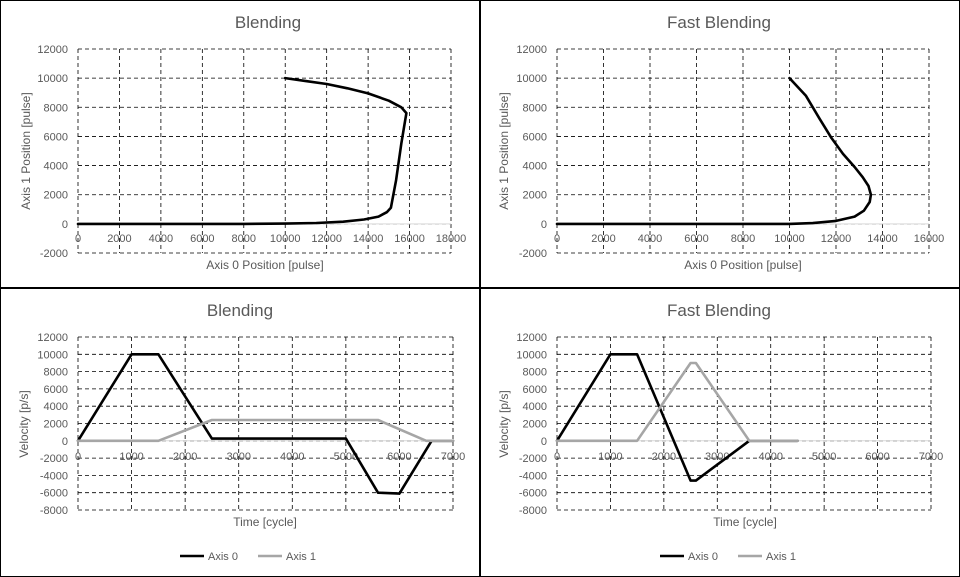  What do you see at coordinates (714, 151) in the screenshot?
I see `series-line-path` at bounding box center [714, 151].